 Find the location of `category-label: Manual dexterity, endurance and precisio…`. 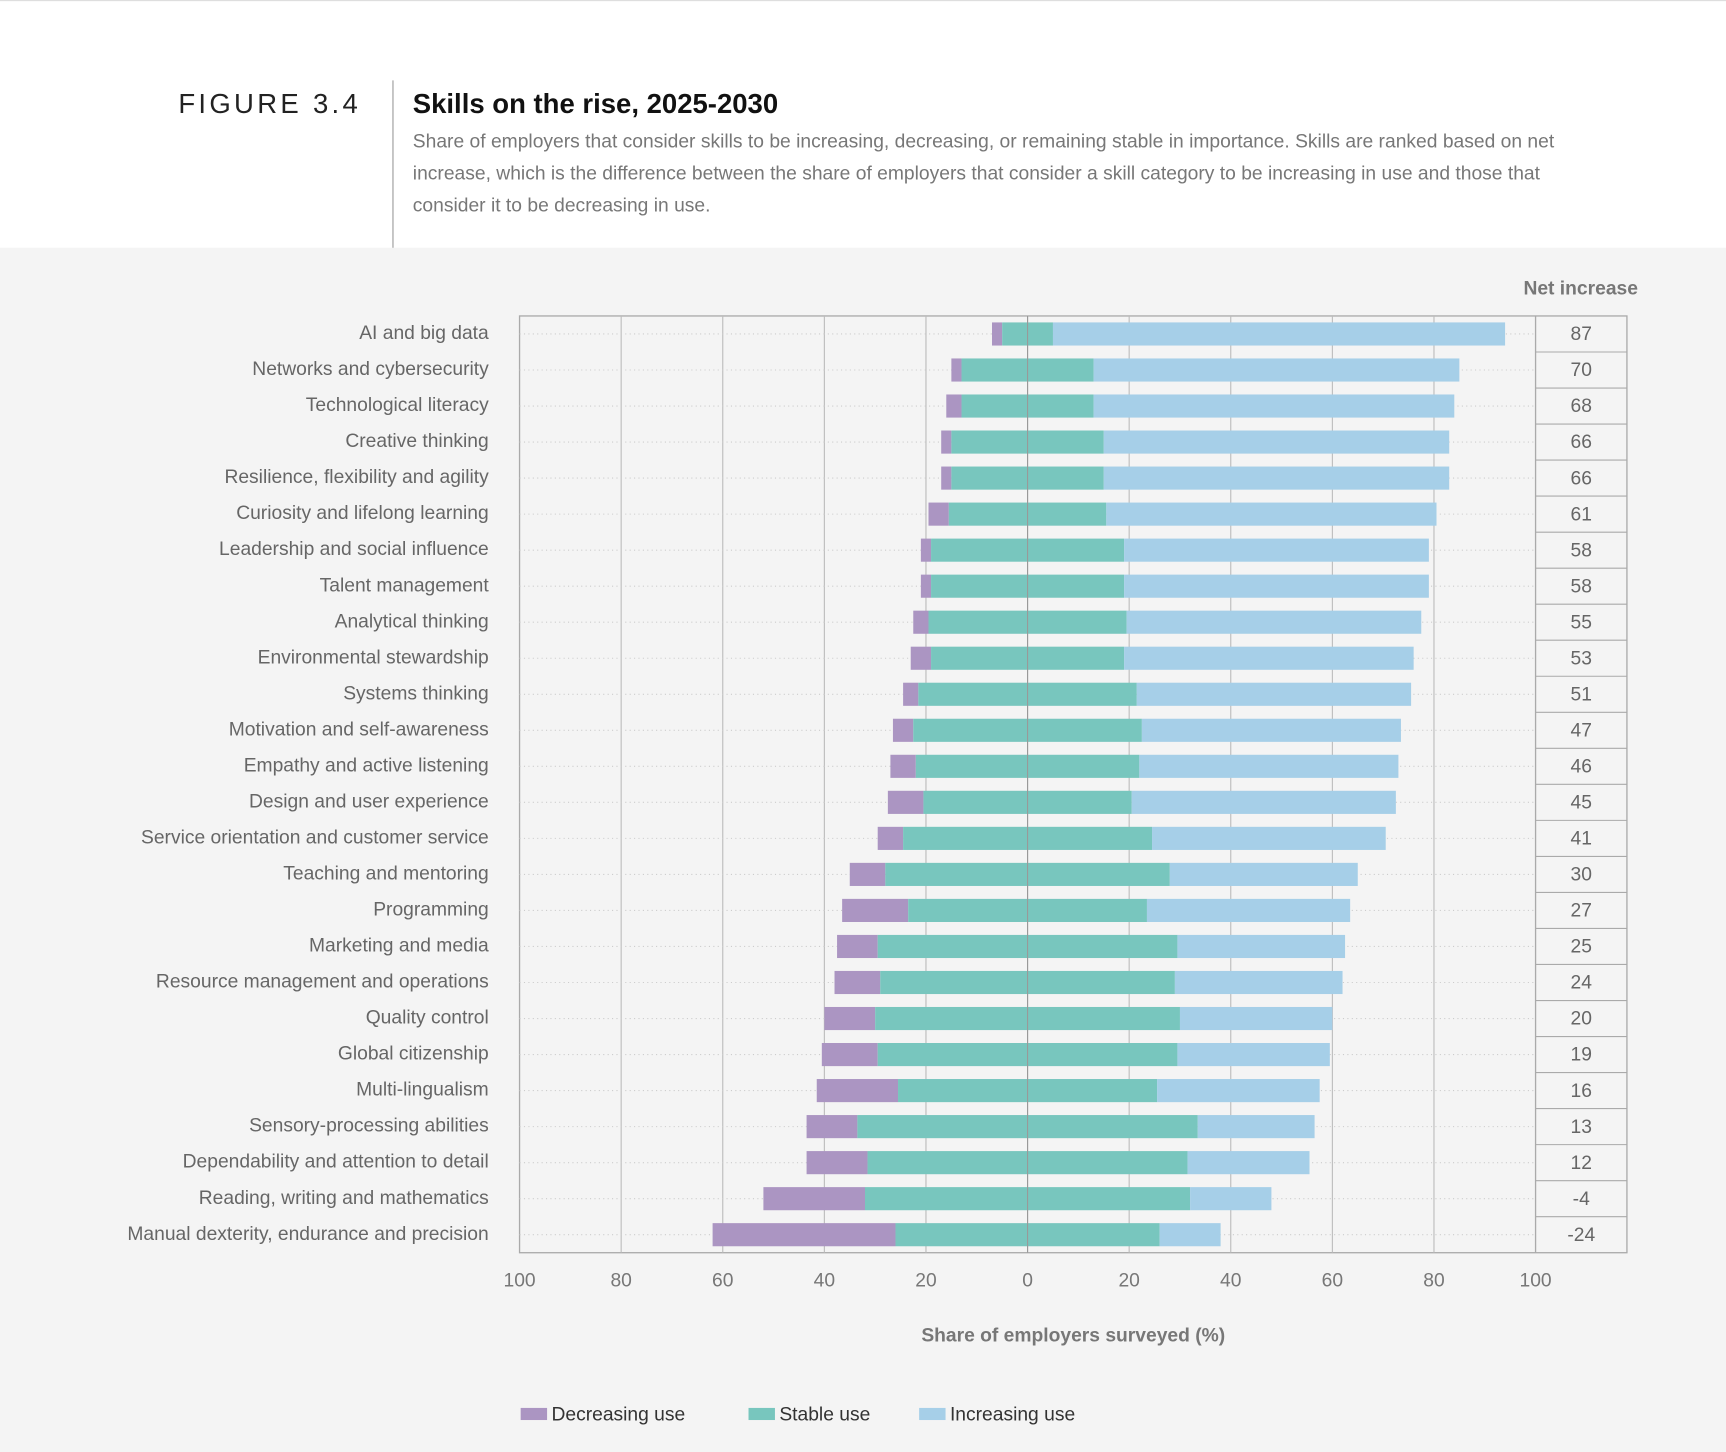

category-label: Manual dexterity, endurance and precisio… is located at coordinates (307, 1234).